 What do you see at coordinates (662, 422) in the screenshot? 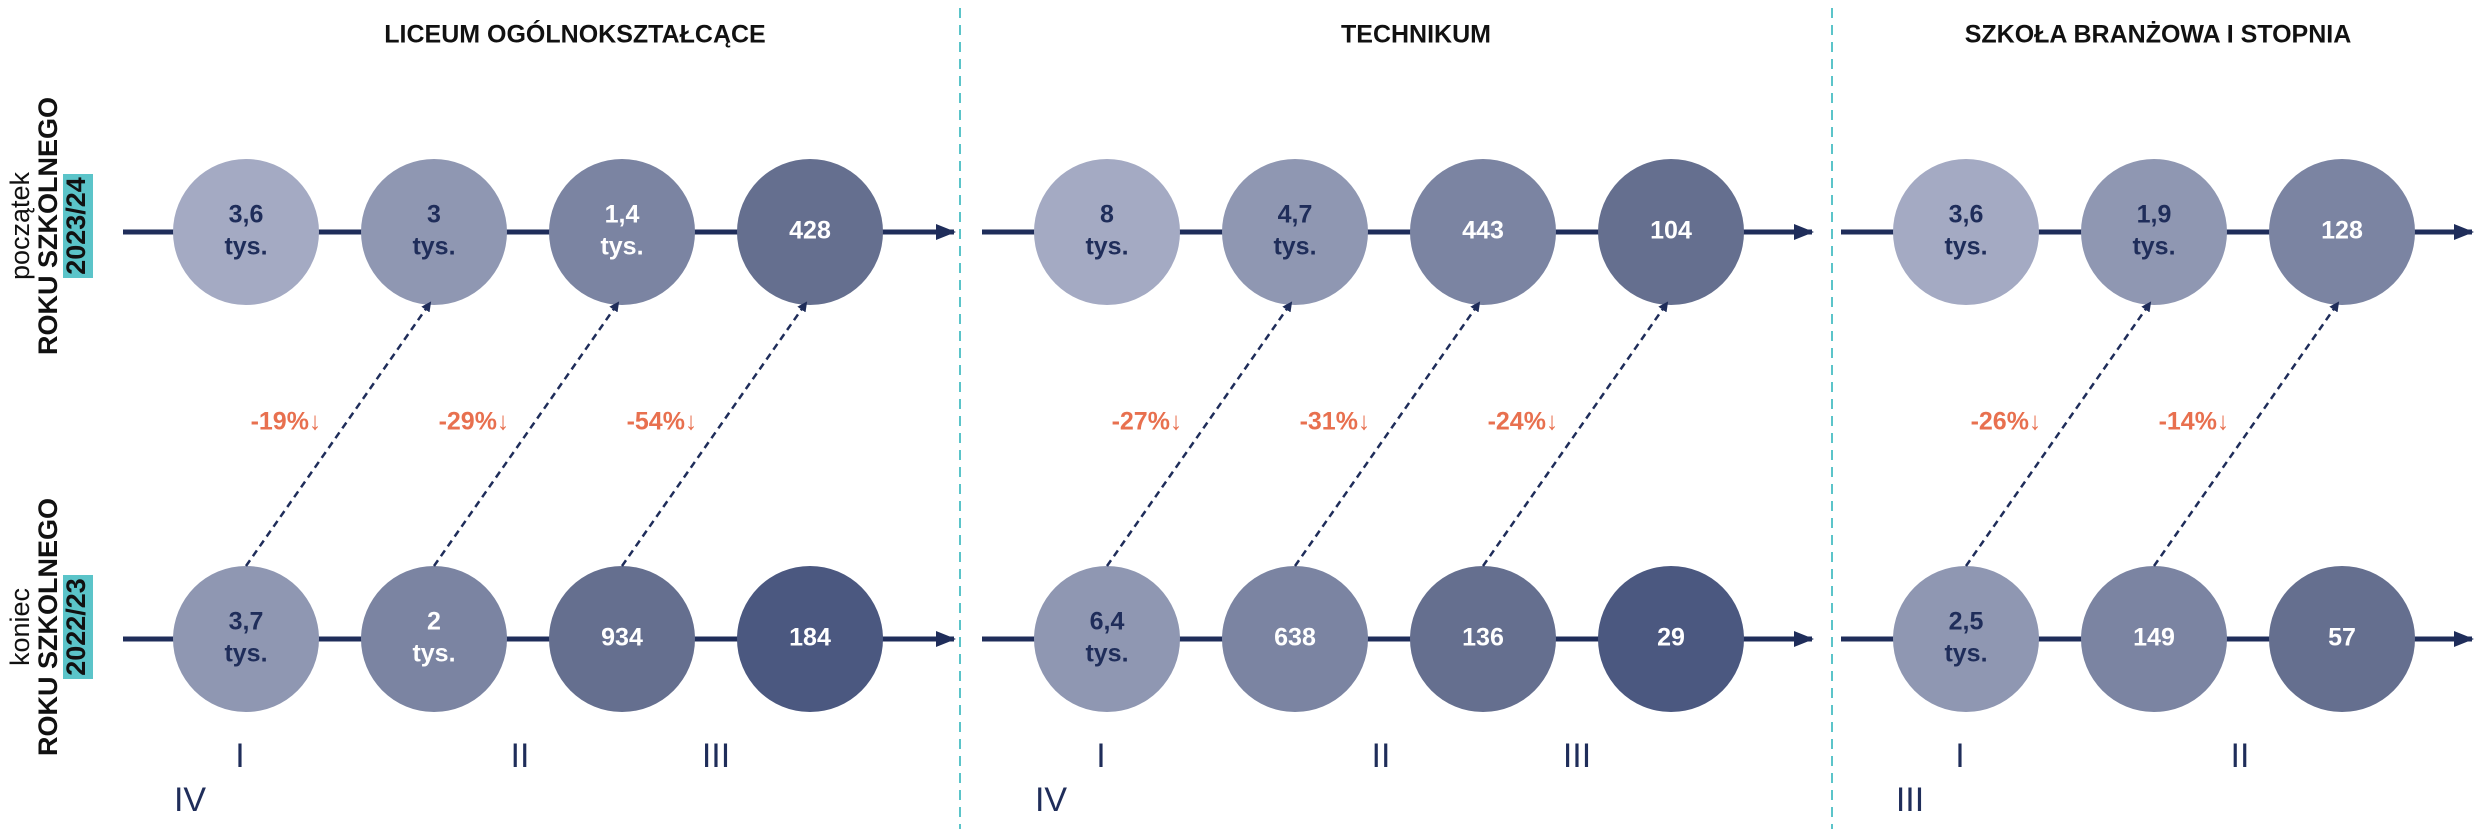
I see `change-label: -54%↓` at bounding box center [662, 422].